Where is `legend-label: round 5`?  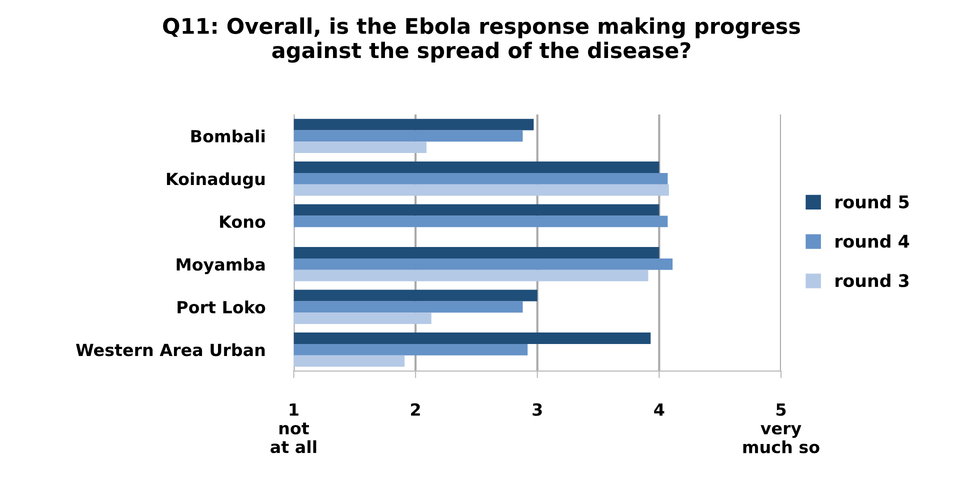
legend-label: round 5 is located at coordinates (872, 201).